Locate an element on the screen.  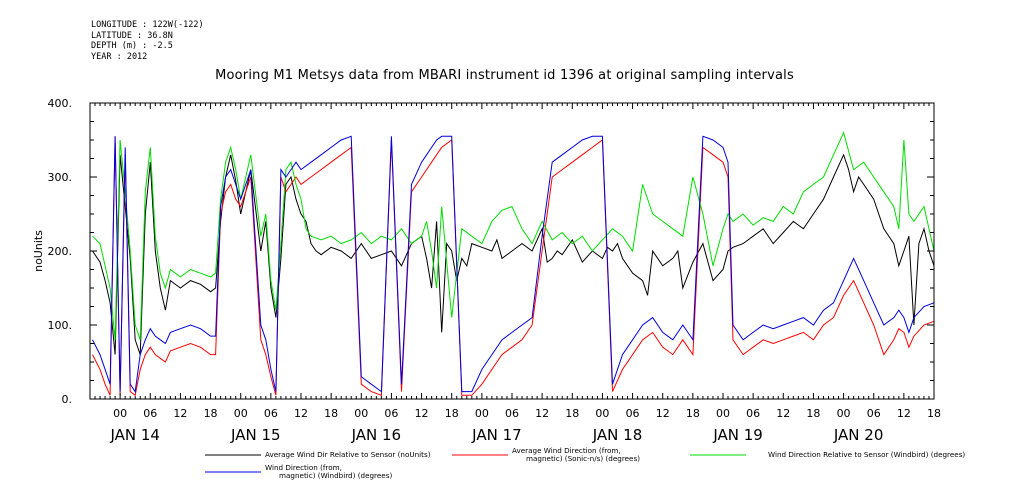
latitude-text: LATITUDE : 36.8N is located at coordinates (132, 35).